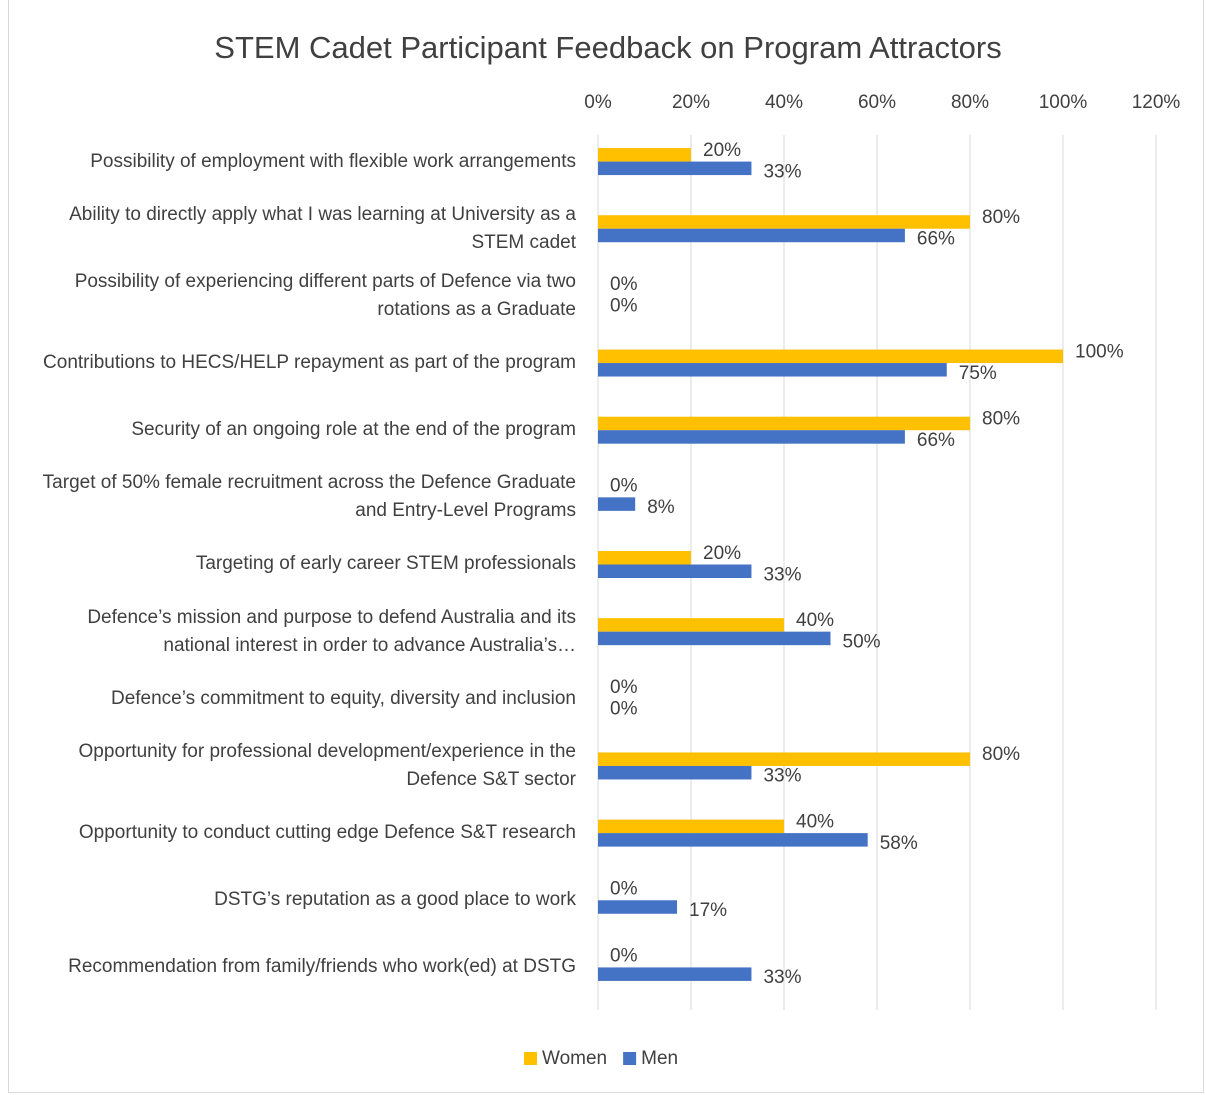 The height and width of the screenshot is (1095, 1206). Describe the element at coordinates (1063, 102) in the screenshot. I see `x-tick-label: 100%` at that location.